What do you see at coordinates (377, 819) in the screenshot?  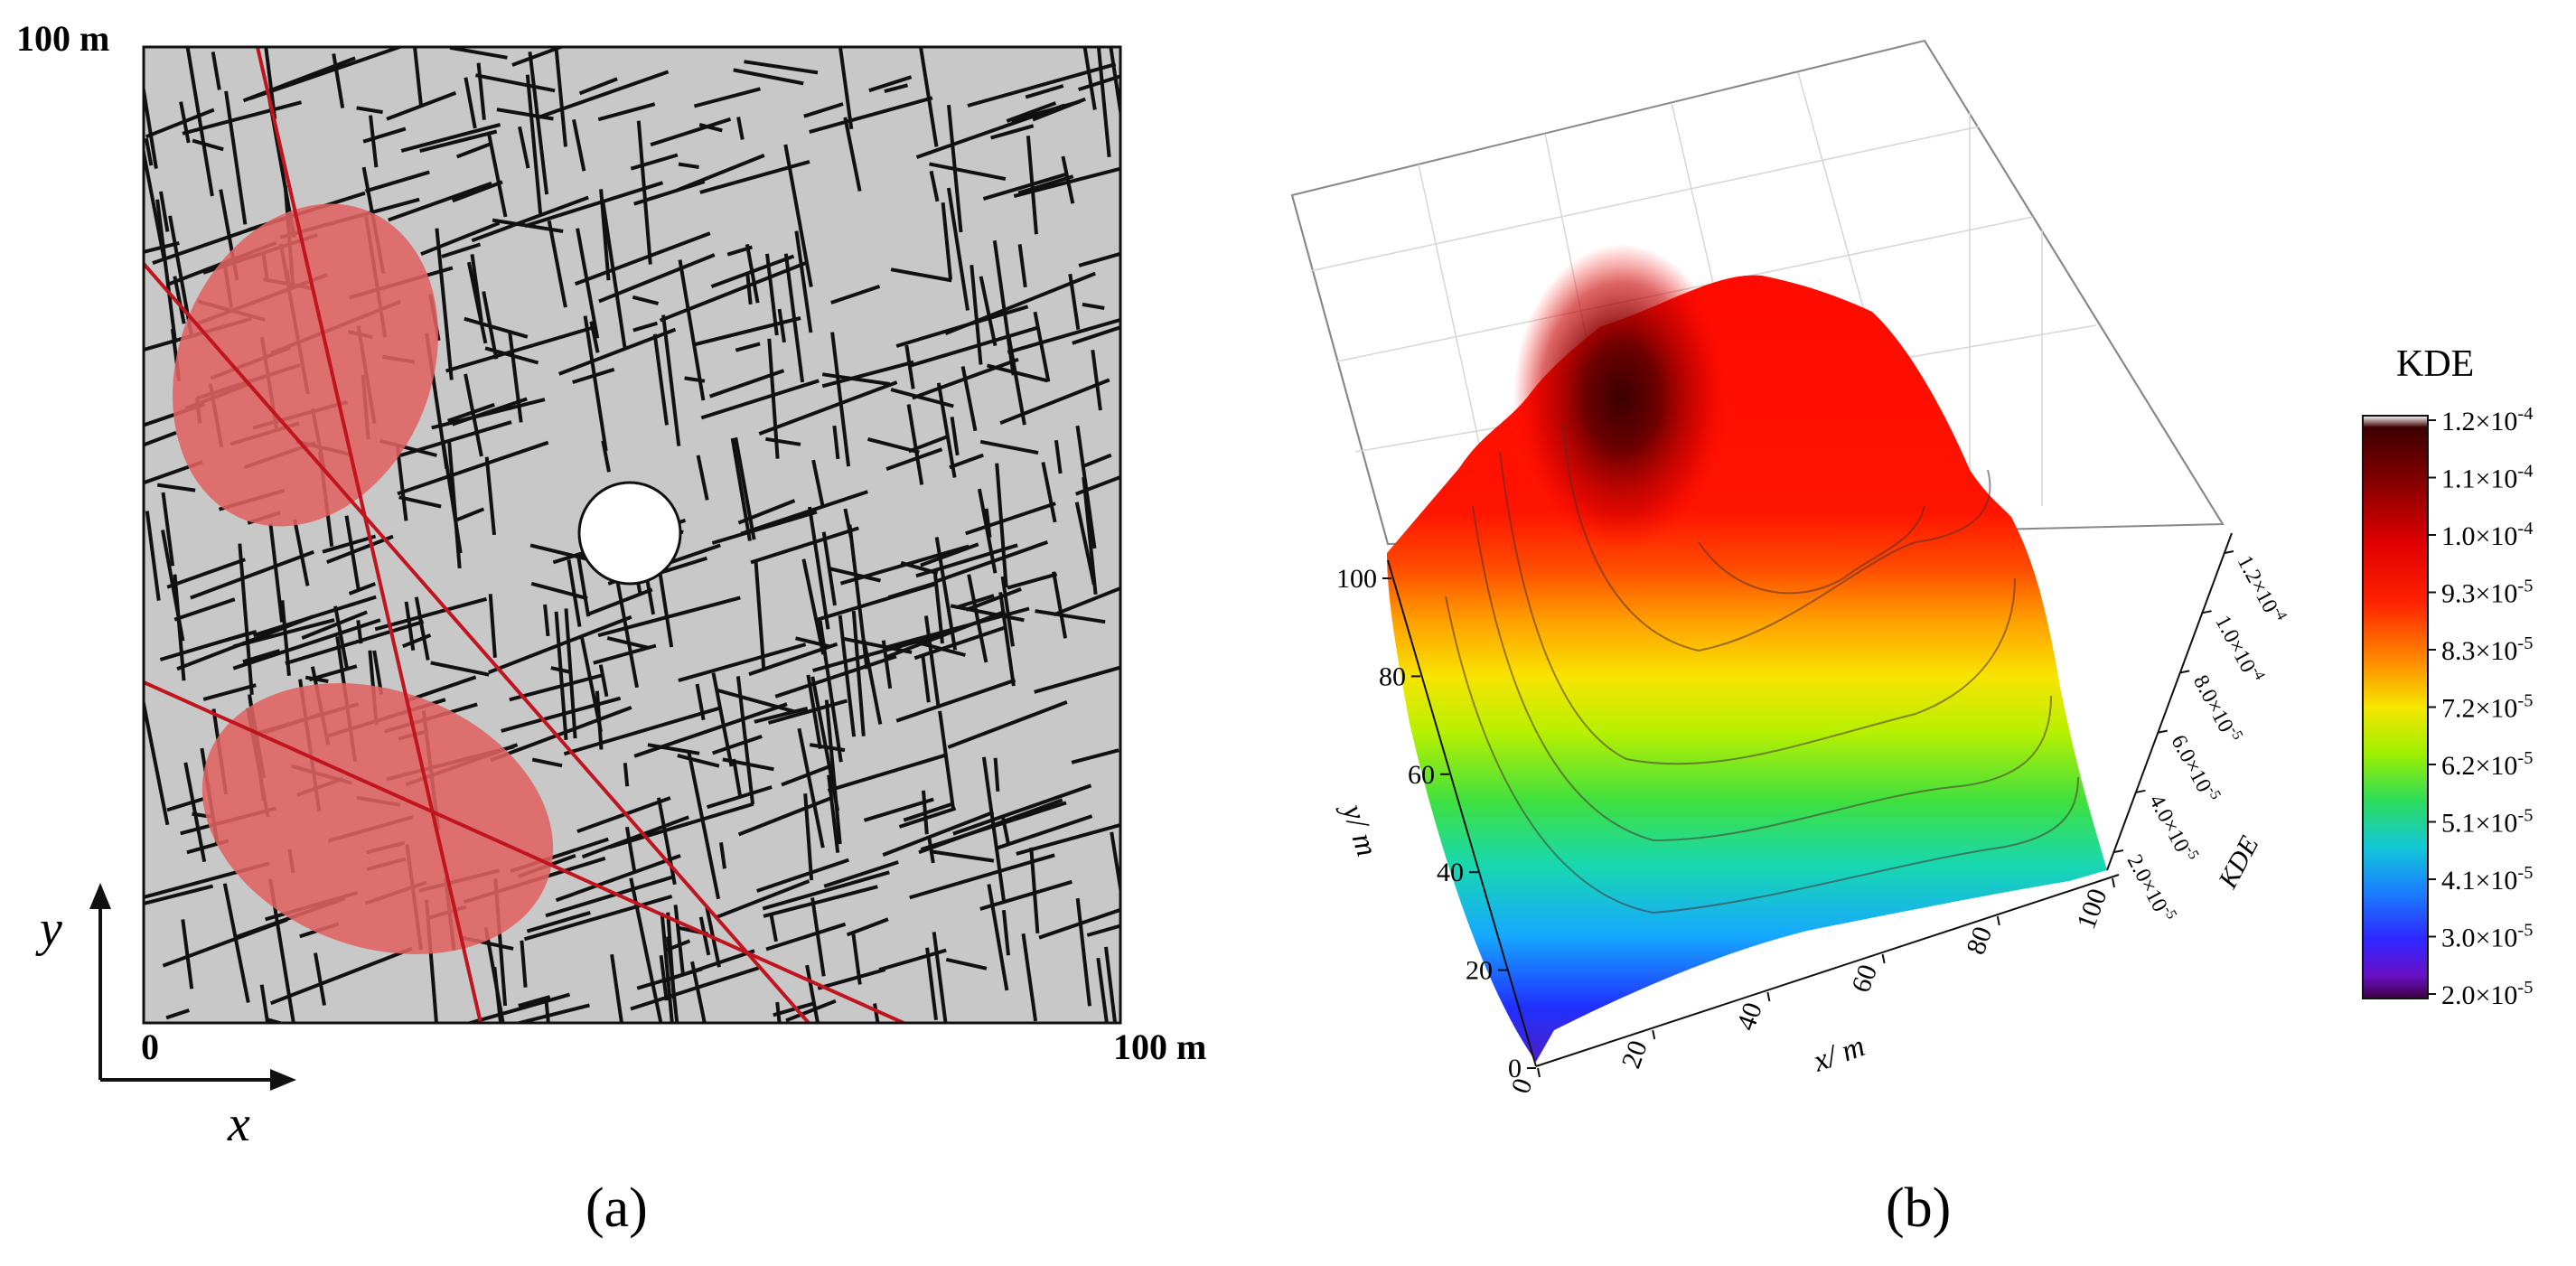 I see `damage-zone-lower` at bounding box center [377, 819].